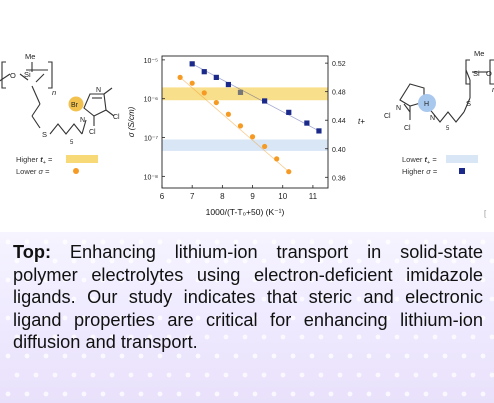 The image size is (494, 403). Describe the element at coordinates (440, 165) in the screenshot. I see `right-legend: Lower t+ = Higher σ =` at that location.